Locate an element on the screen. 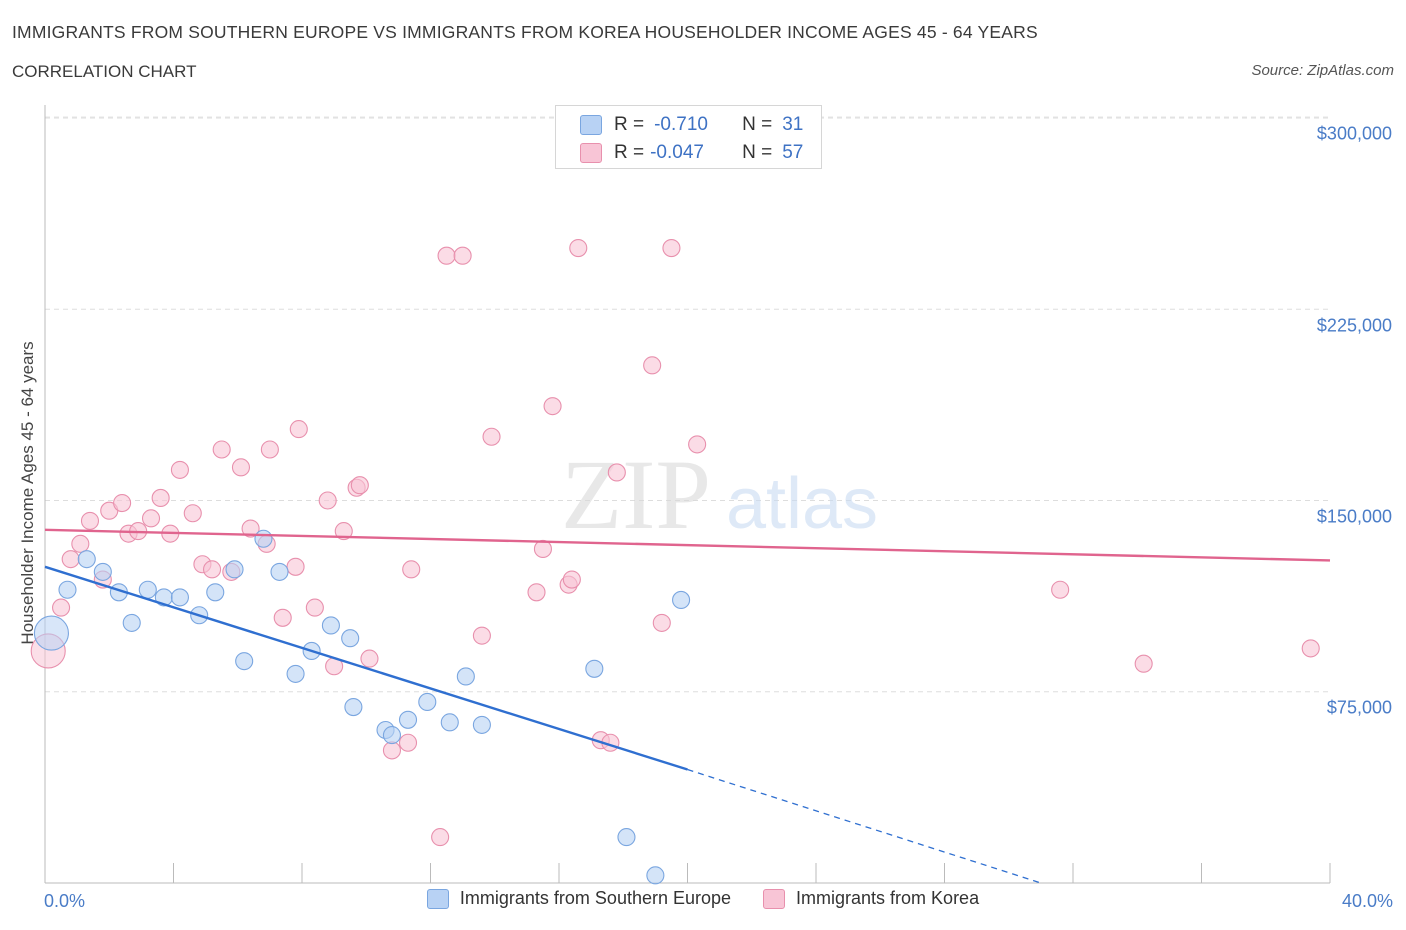 The height and width of the screenshot is (930, 1406). legend-n-value: 31 is located at coordinates (793, 124).